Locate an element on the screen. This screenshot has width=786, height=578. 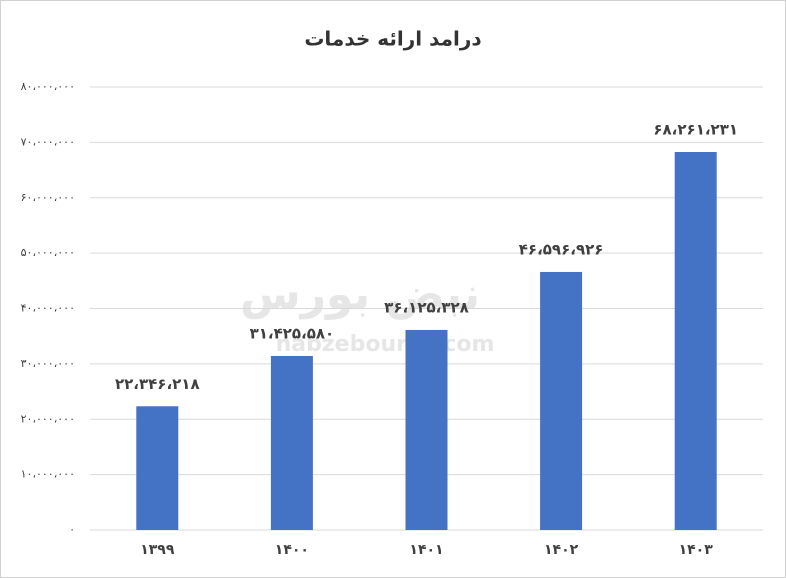
data-label: ۳۶،۱۲۵،۳۲۸ is located at coordinates (426, 307).